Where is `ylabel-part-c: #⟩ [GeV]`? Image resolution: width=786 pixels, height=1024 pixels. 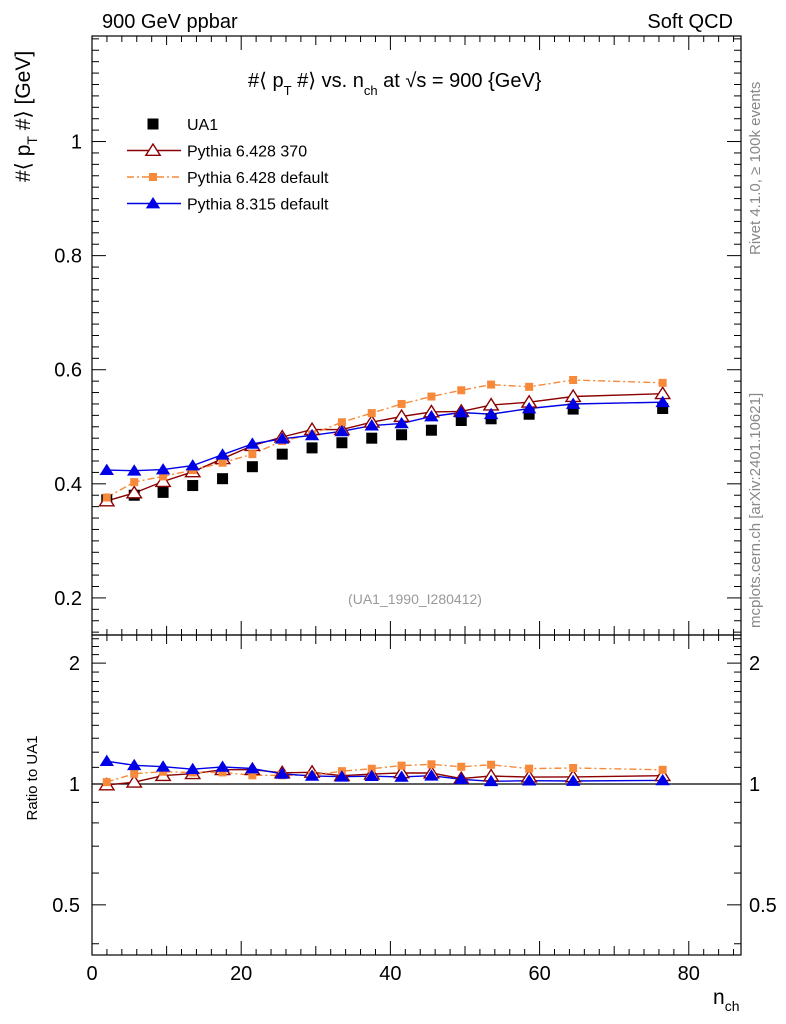
ylabel-part-c: #⟩ [GeV] is located at coordinates (23, 93).